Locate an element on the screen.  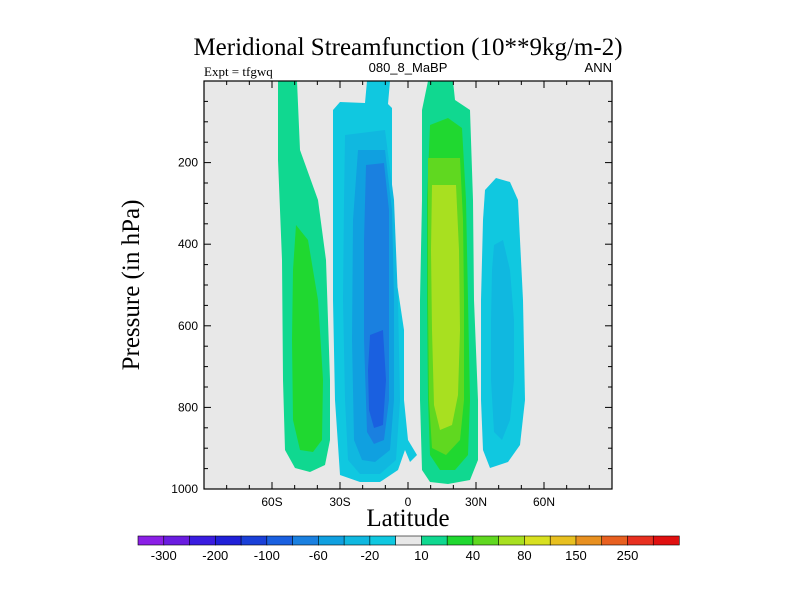
colorbar-label: -20 is located at coordinates (369, 555).